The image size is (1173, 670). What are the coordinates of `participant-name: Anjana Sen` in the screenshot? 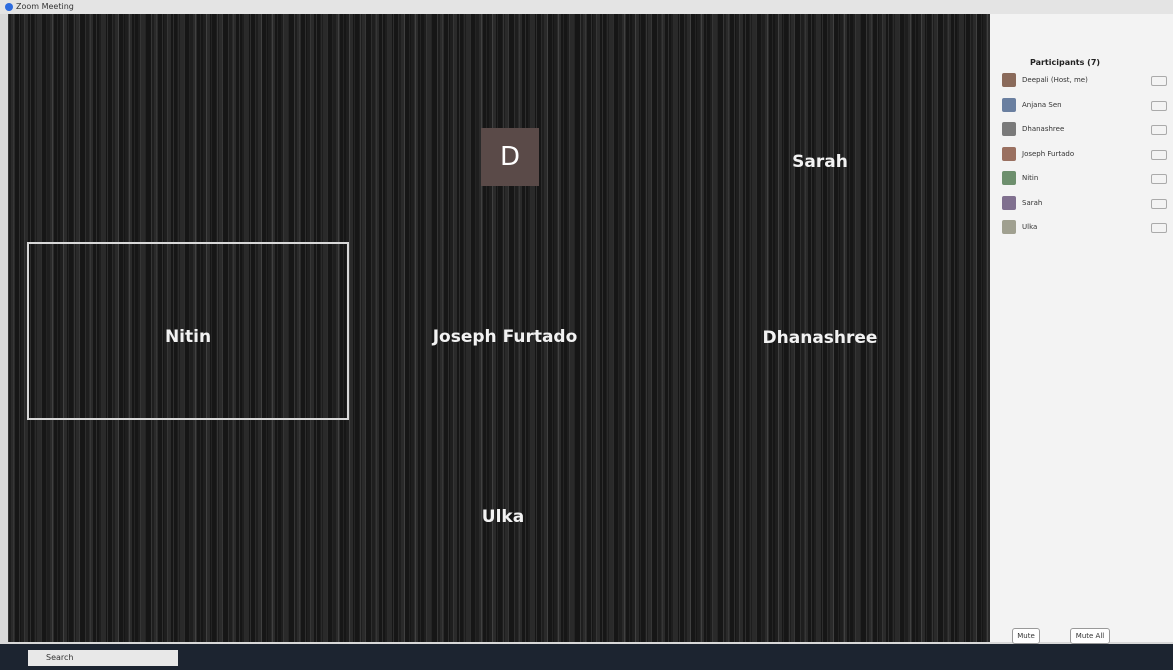 It's located at (1042, 104).